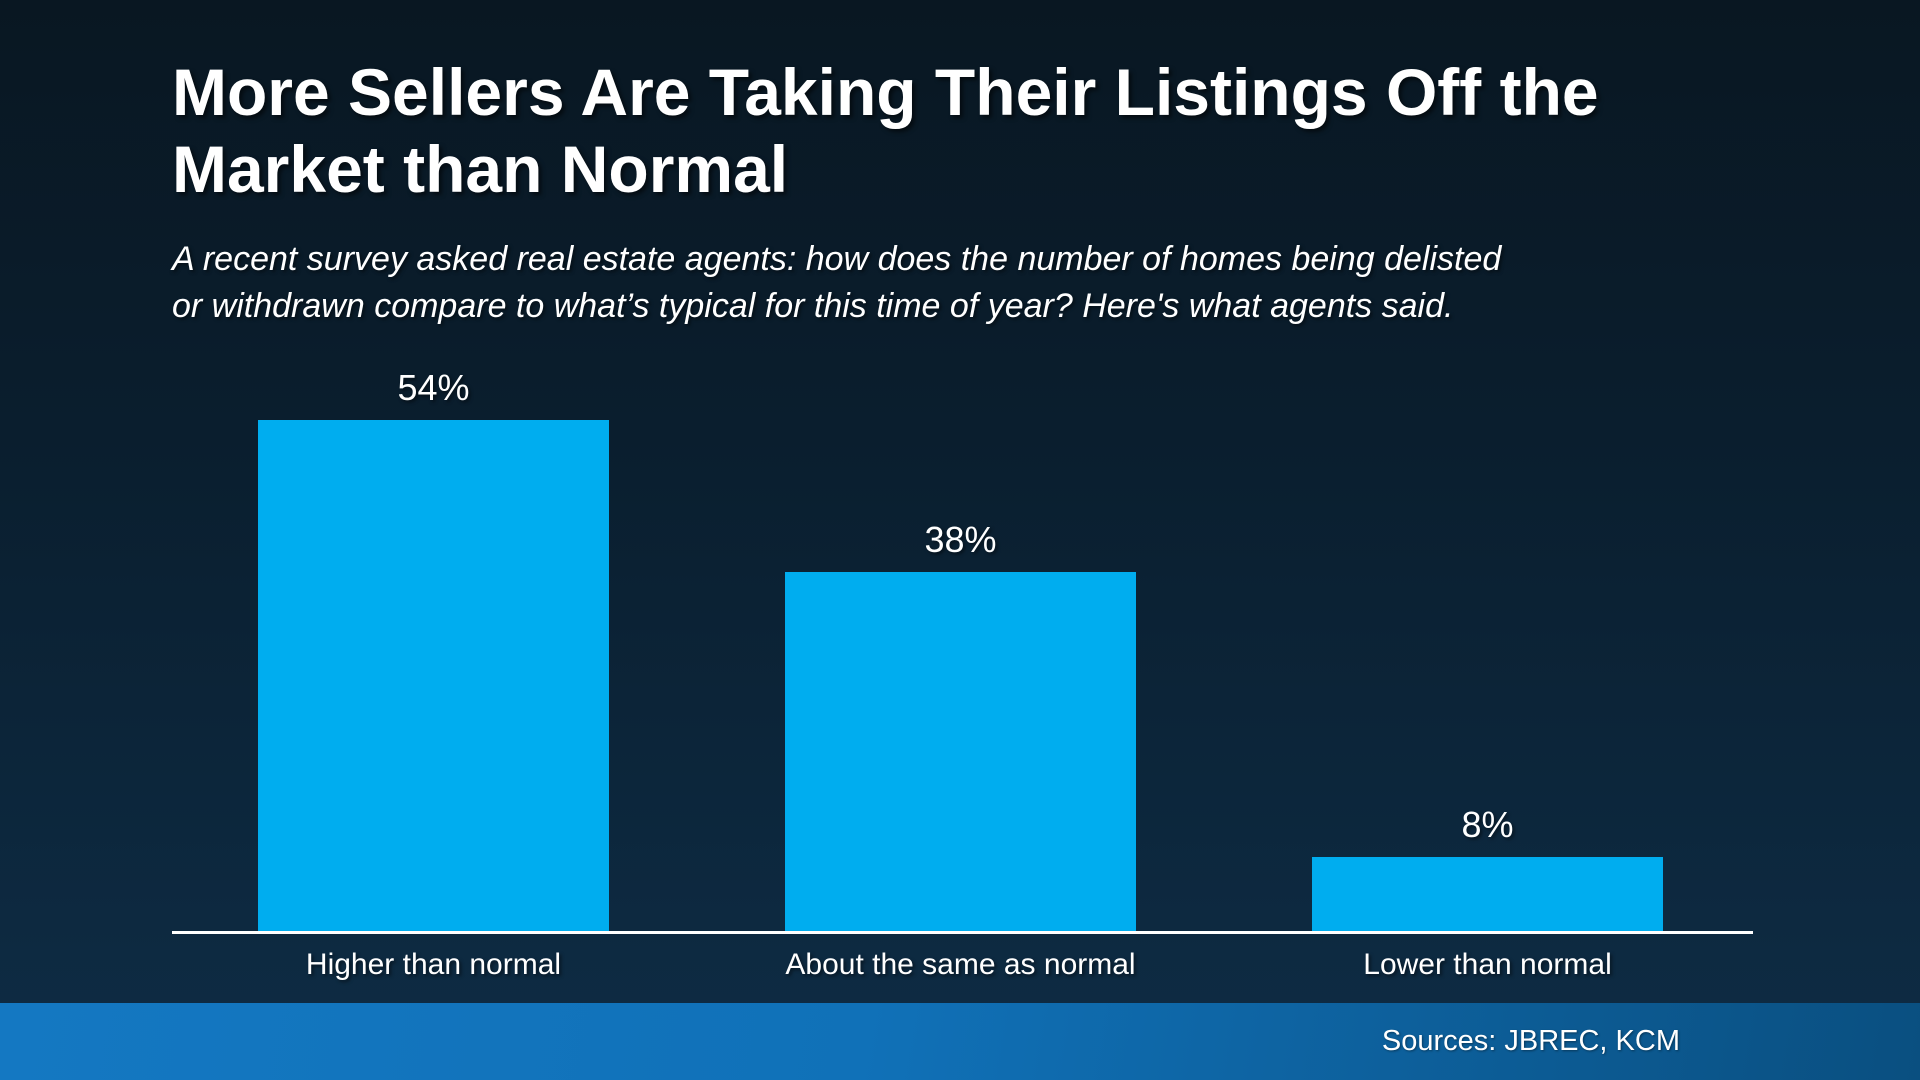 The image size is (1920, 1080). What do you see at coordinates (480, 169) in the screenshot?
I see `page-title-line-2: Market than Normal` at bounding box center [480, 169].